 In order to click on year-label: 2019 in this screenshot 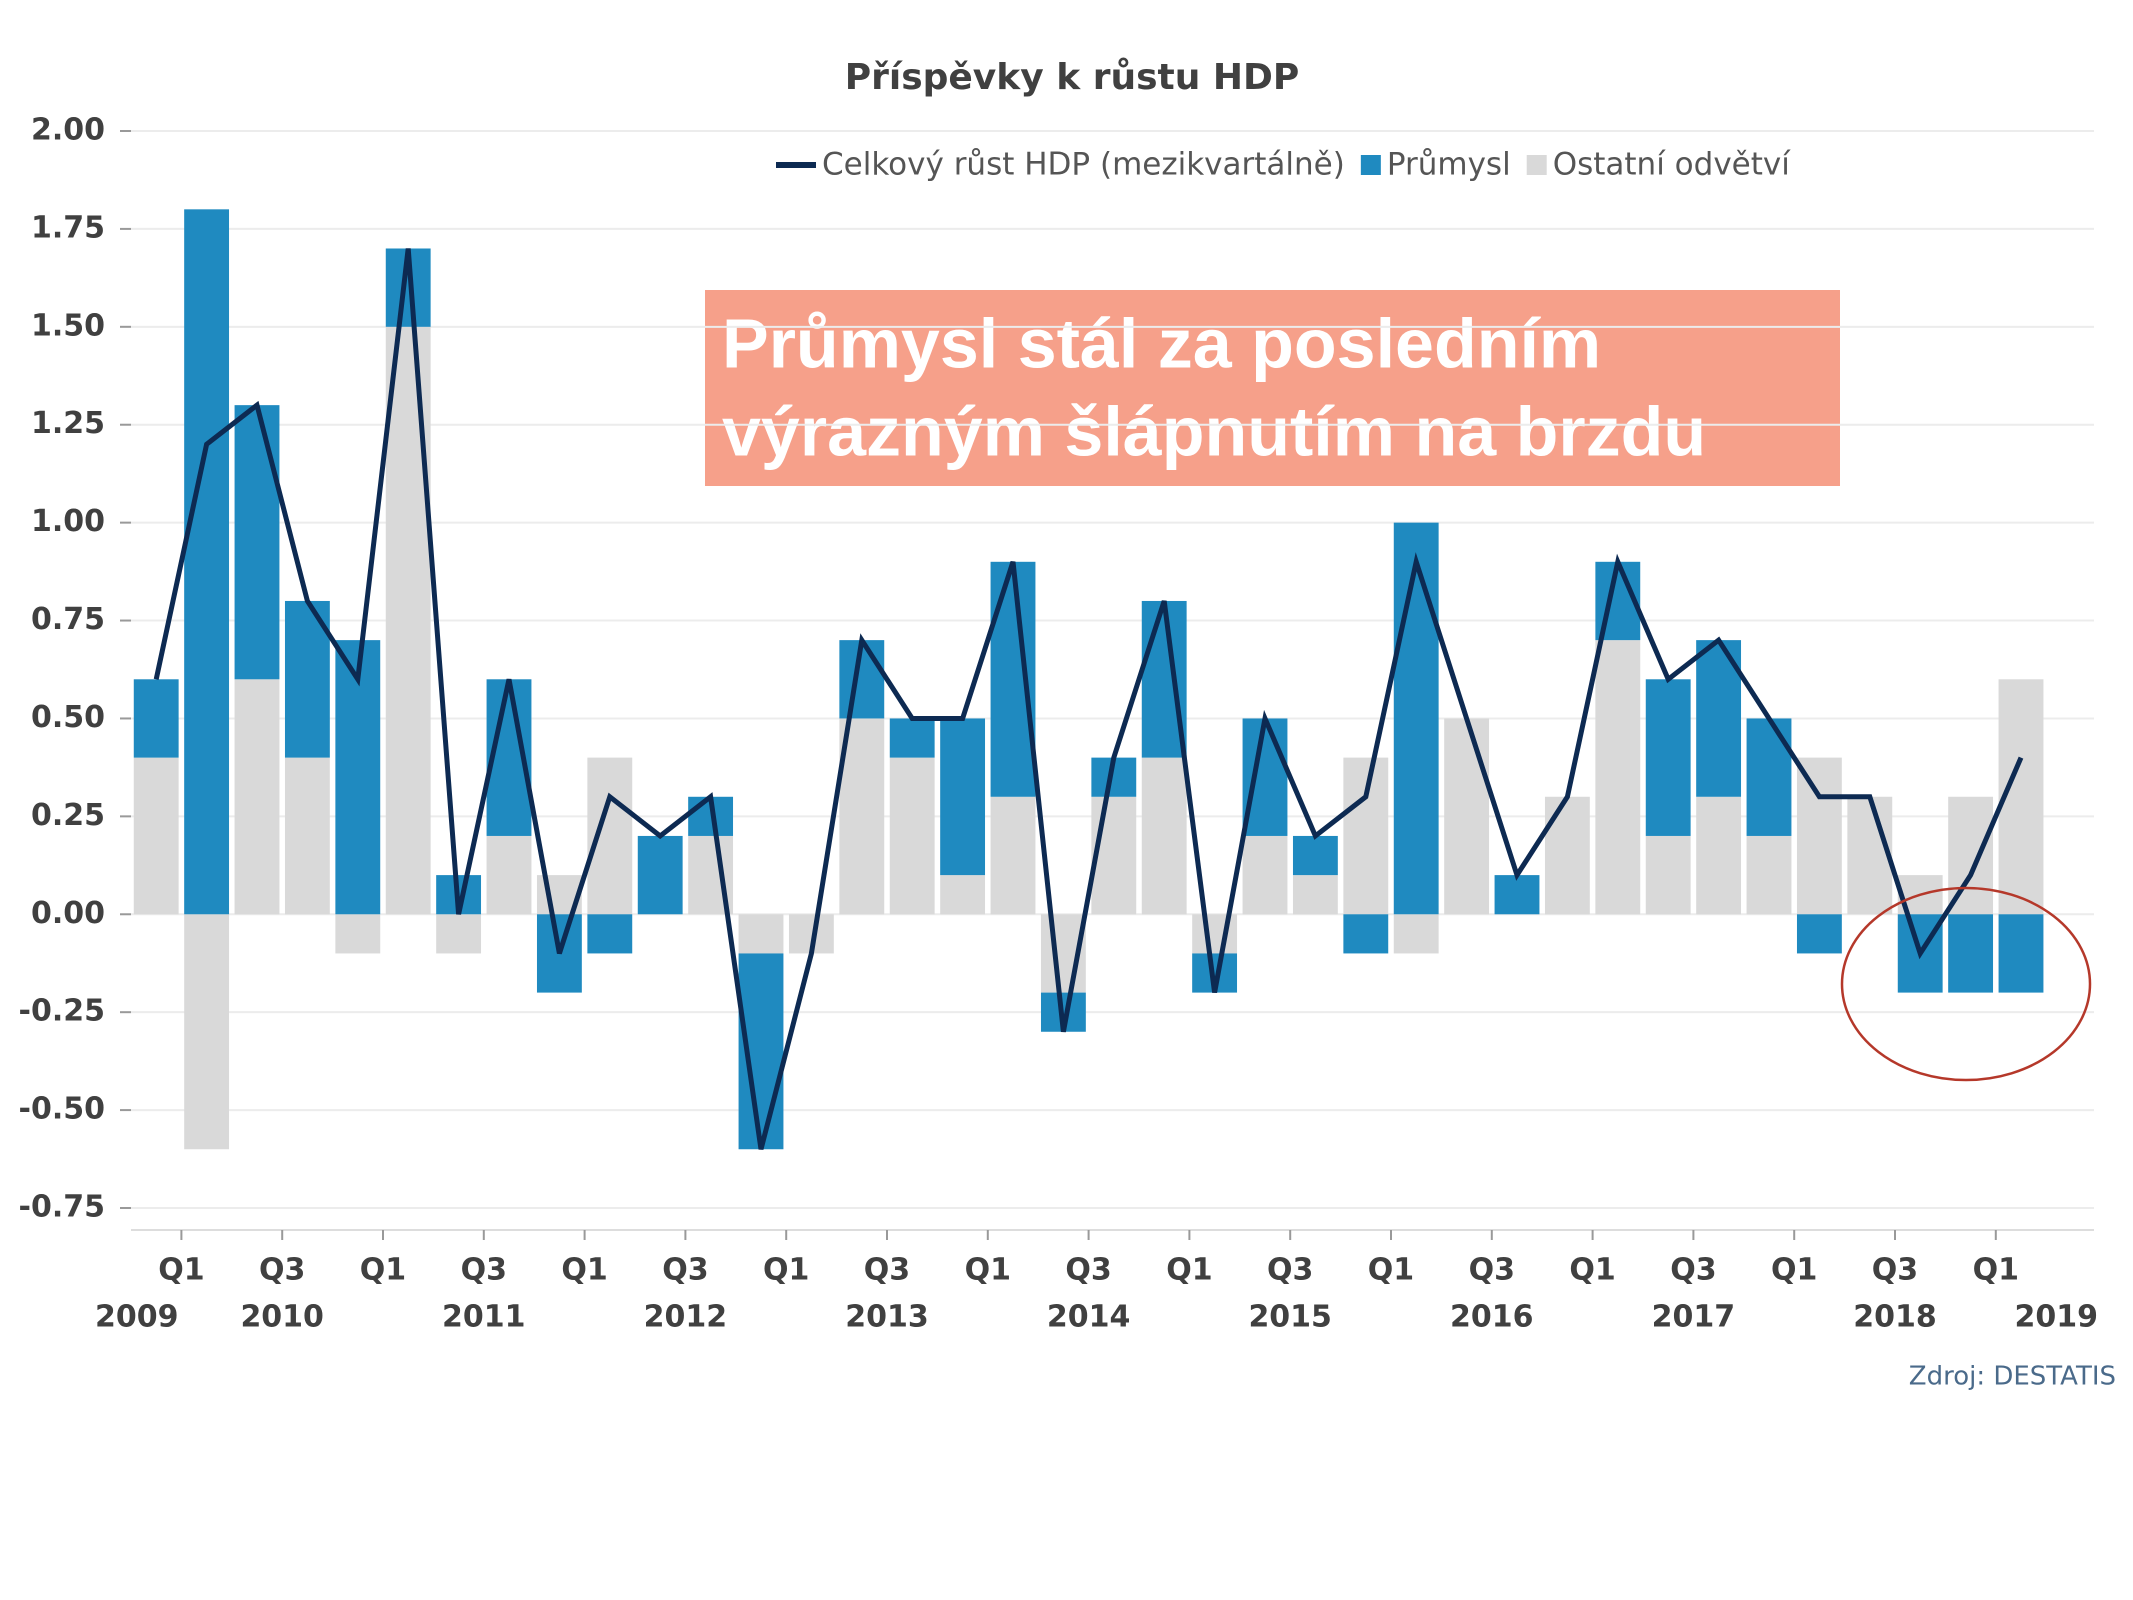, I will do `click(2057, 1317)`.